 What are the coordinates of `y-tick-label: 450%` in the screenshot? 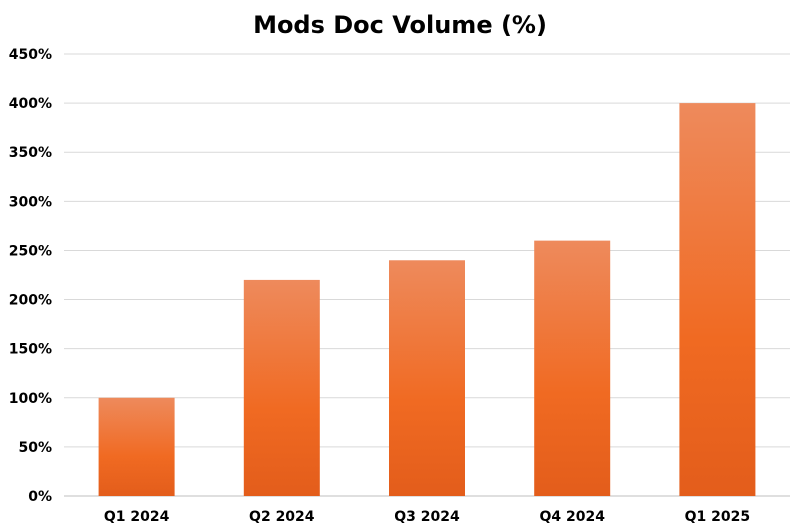 It's located at (30, 55).